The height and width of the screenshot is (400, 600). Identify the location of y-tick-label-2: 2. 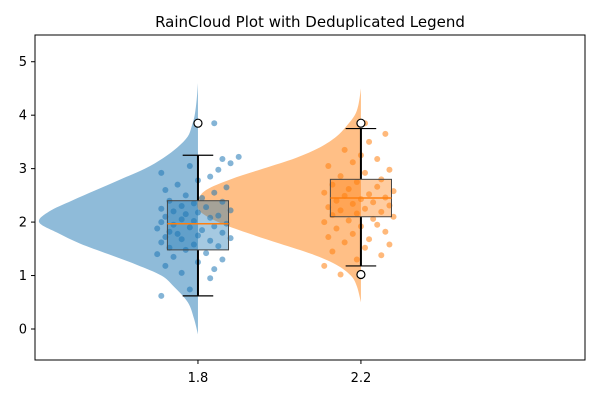
(23, 223).